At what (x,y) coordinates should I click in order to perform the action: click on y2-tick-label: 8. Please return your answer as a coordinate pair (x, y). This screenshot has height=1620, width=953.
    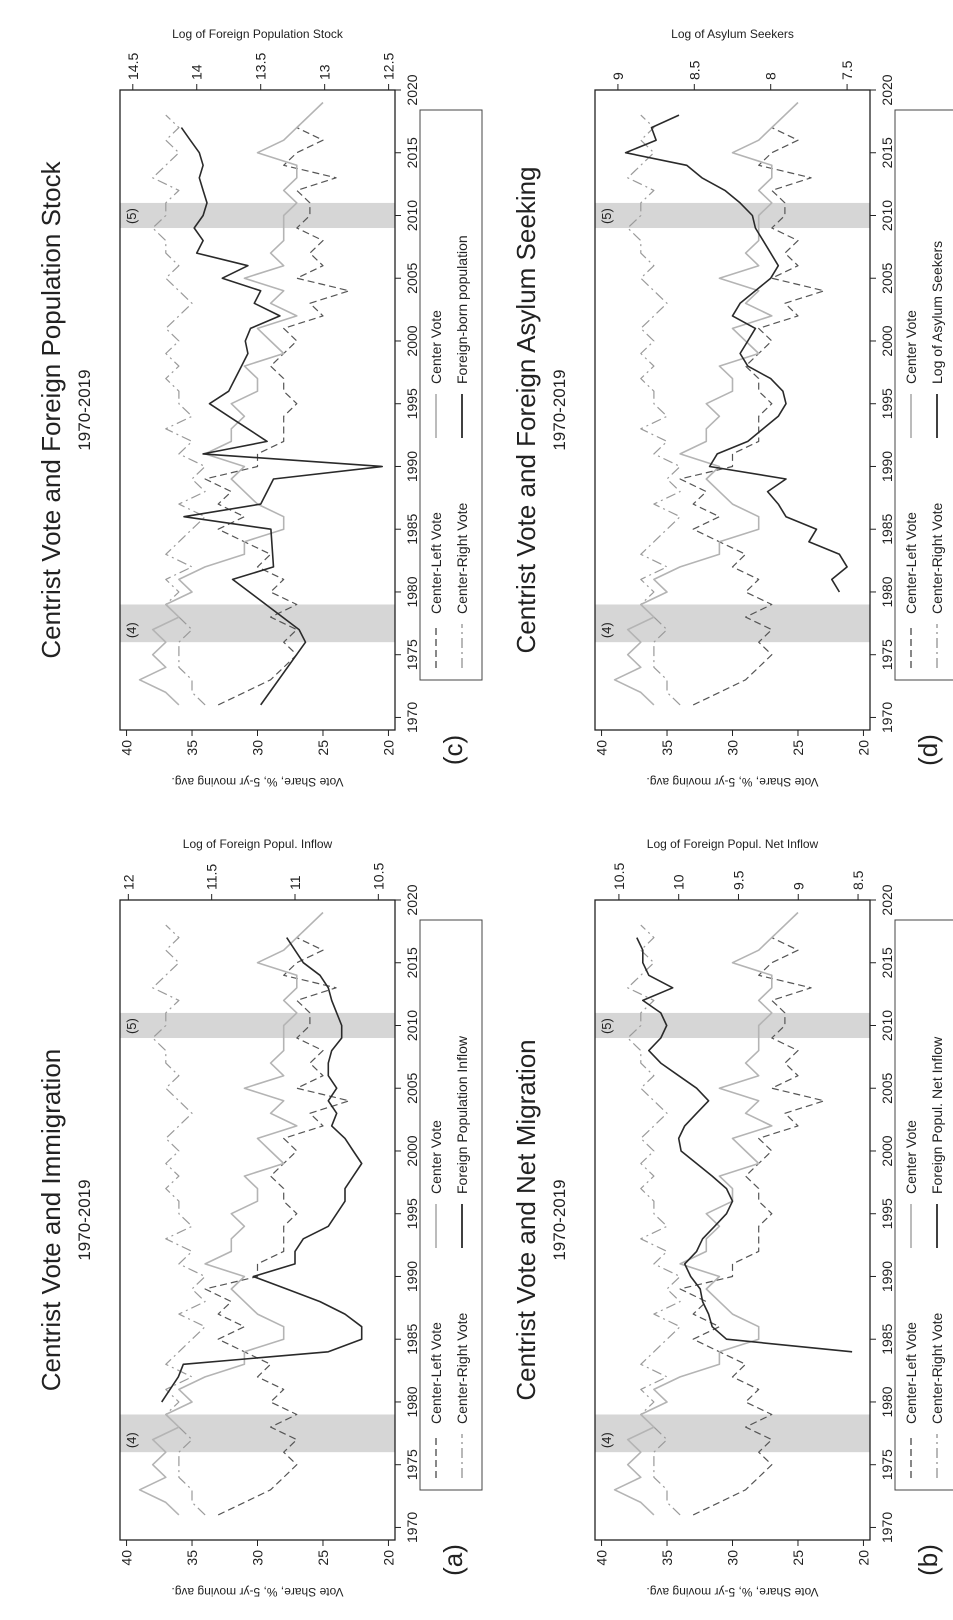
    Looking at the image, I should click on (771, 76).